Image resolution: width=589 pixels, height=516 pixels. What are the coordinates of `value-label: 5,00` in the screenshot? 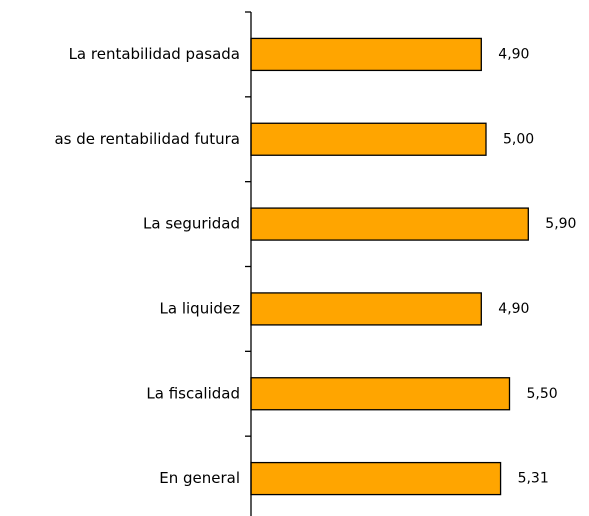 It's located at (518, 139).